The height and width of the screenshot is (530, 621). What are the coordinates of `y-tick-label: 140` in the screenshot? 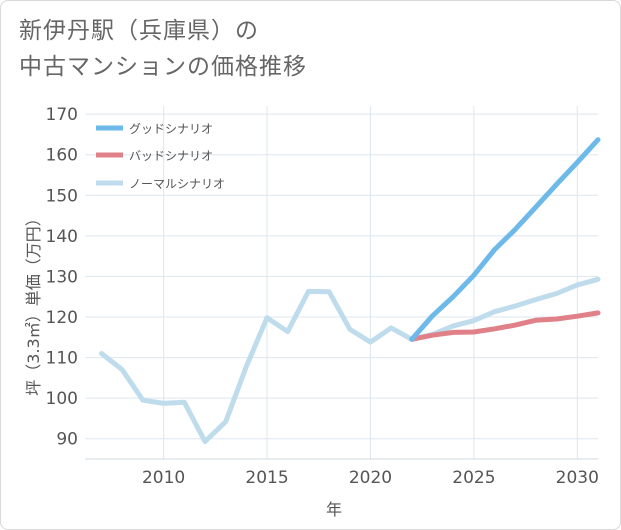 It's located at (62, 237).